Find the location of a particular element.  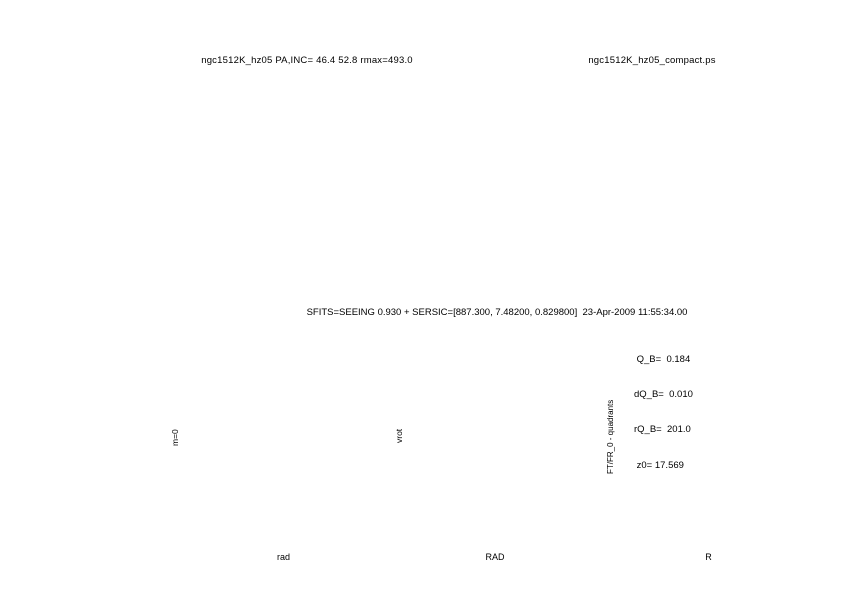

fourier-x-axis-label: R is located at coordinates (708, 557).